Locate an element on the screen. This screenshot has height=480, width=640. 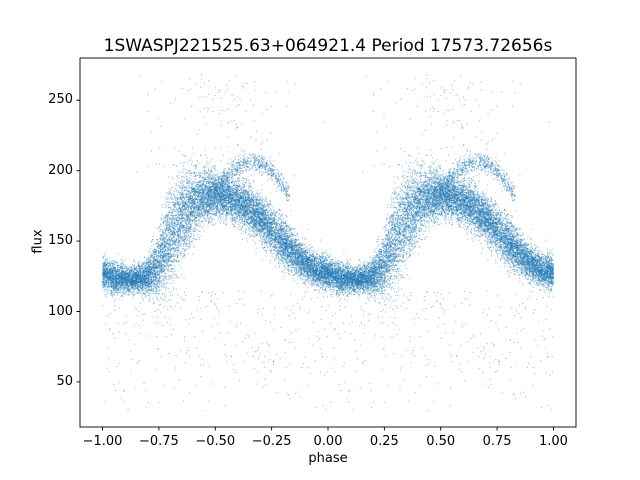
x-tick-label: −1.00 is located at coordinates (102, 441).